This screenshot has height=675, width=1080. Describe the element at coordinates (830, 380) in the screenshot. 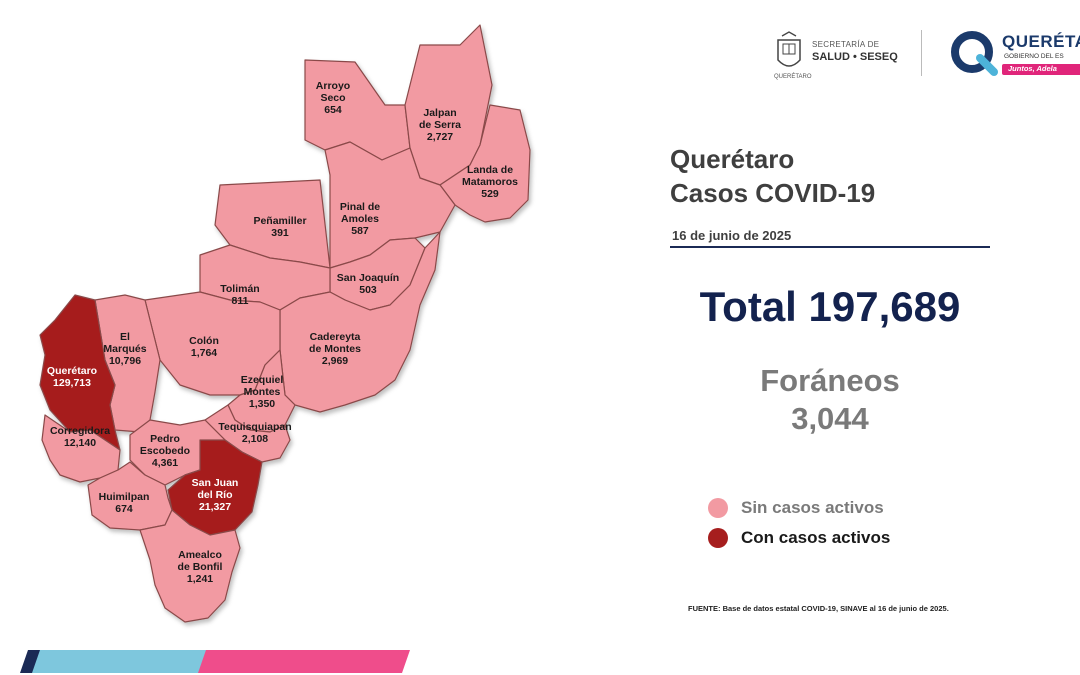

I see `foraneos-label: Foráneos` at that location.